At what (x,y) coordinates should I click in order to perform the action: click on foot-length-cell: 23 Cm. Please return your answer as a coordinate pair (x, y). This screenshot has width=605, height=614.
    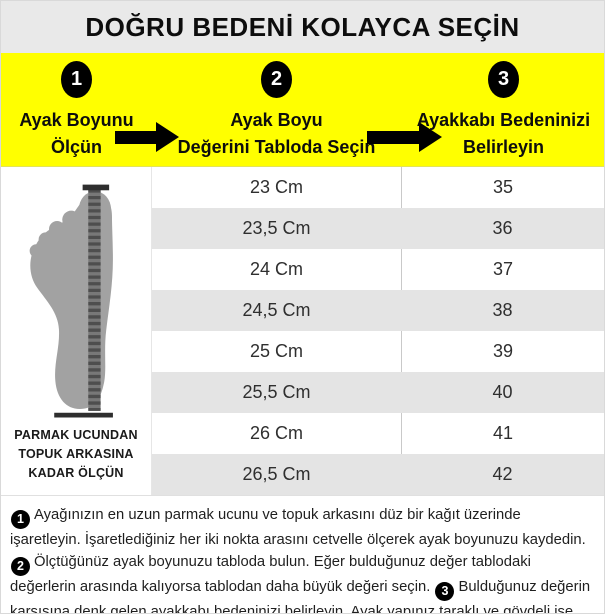
    Looking at the image, I should click on (276, 187).